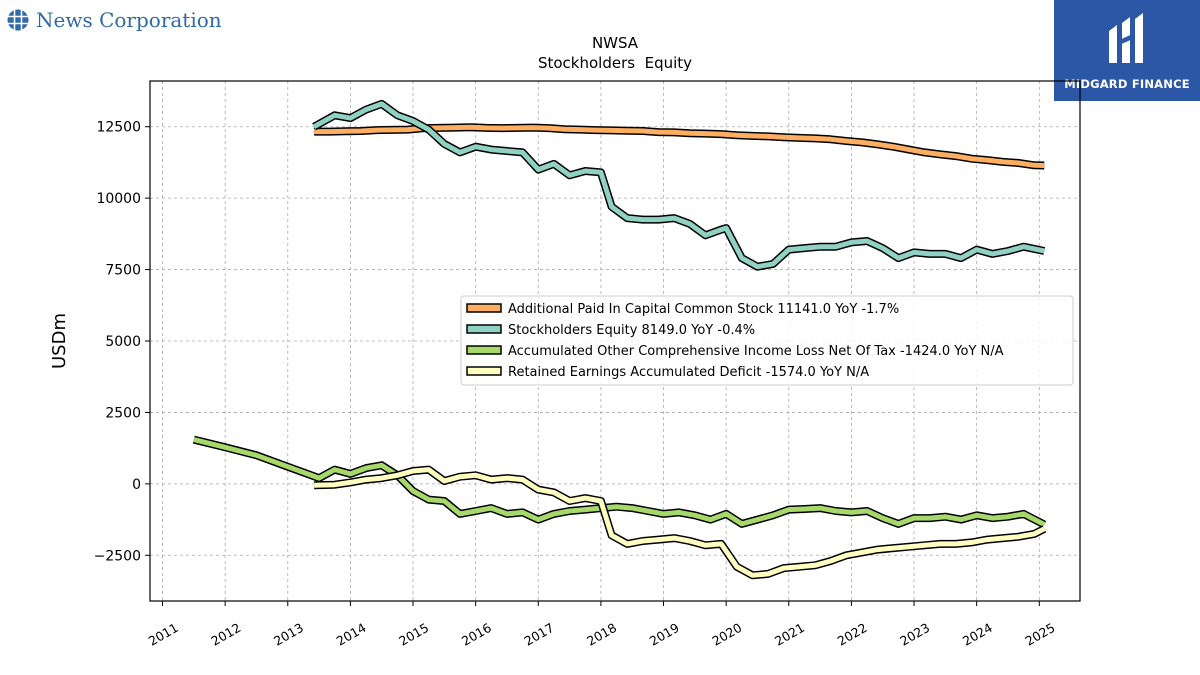 This screenshot has width=1200, height=675. Describe the element at coordinates (123, 271) in the screenshot. I see `y-tick-label: 7500` at that location.